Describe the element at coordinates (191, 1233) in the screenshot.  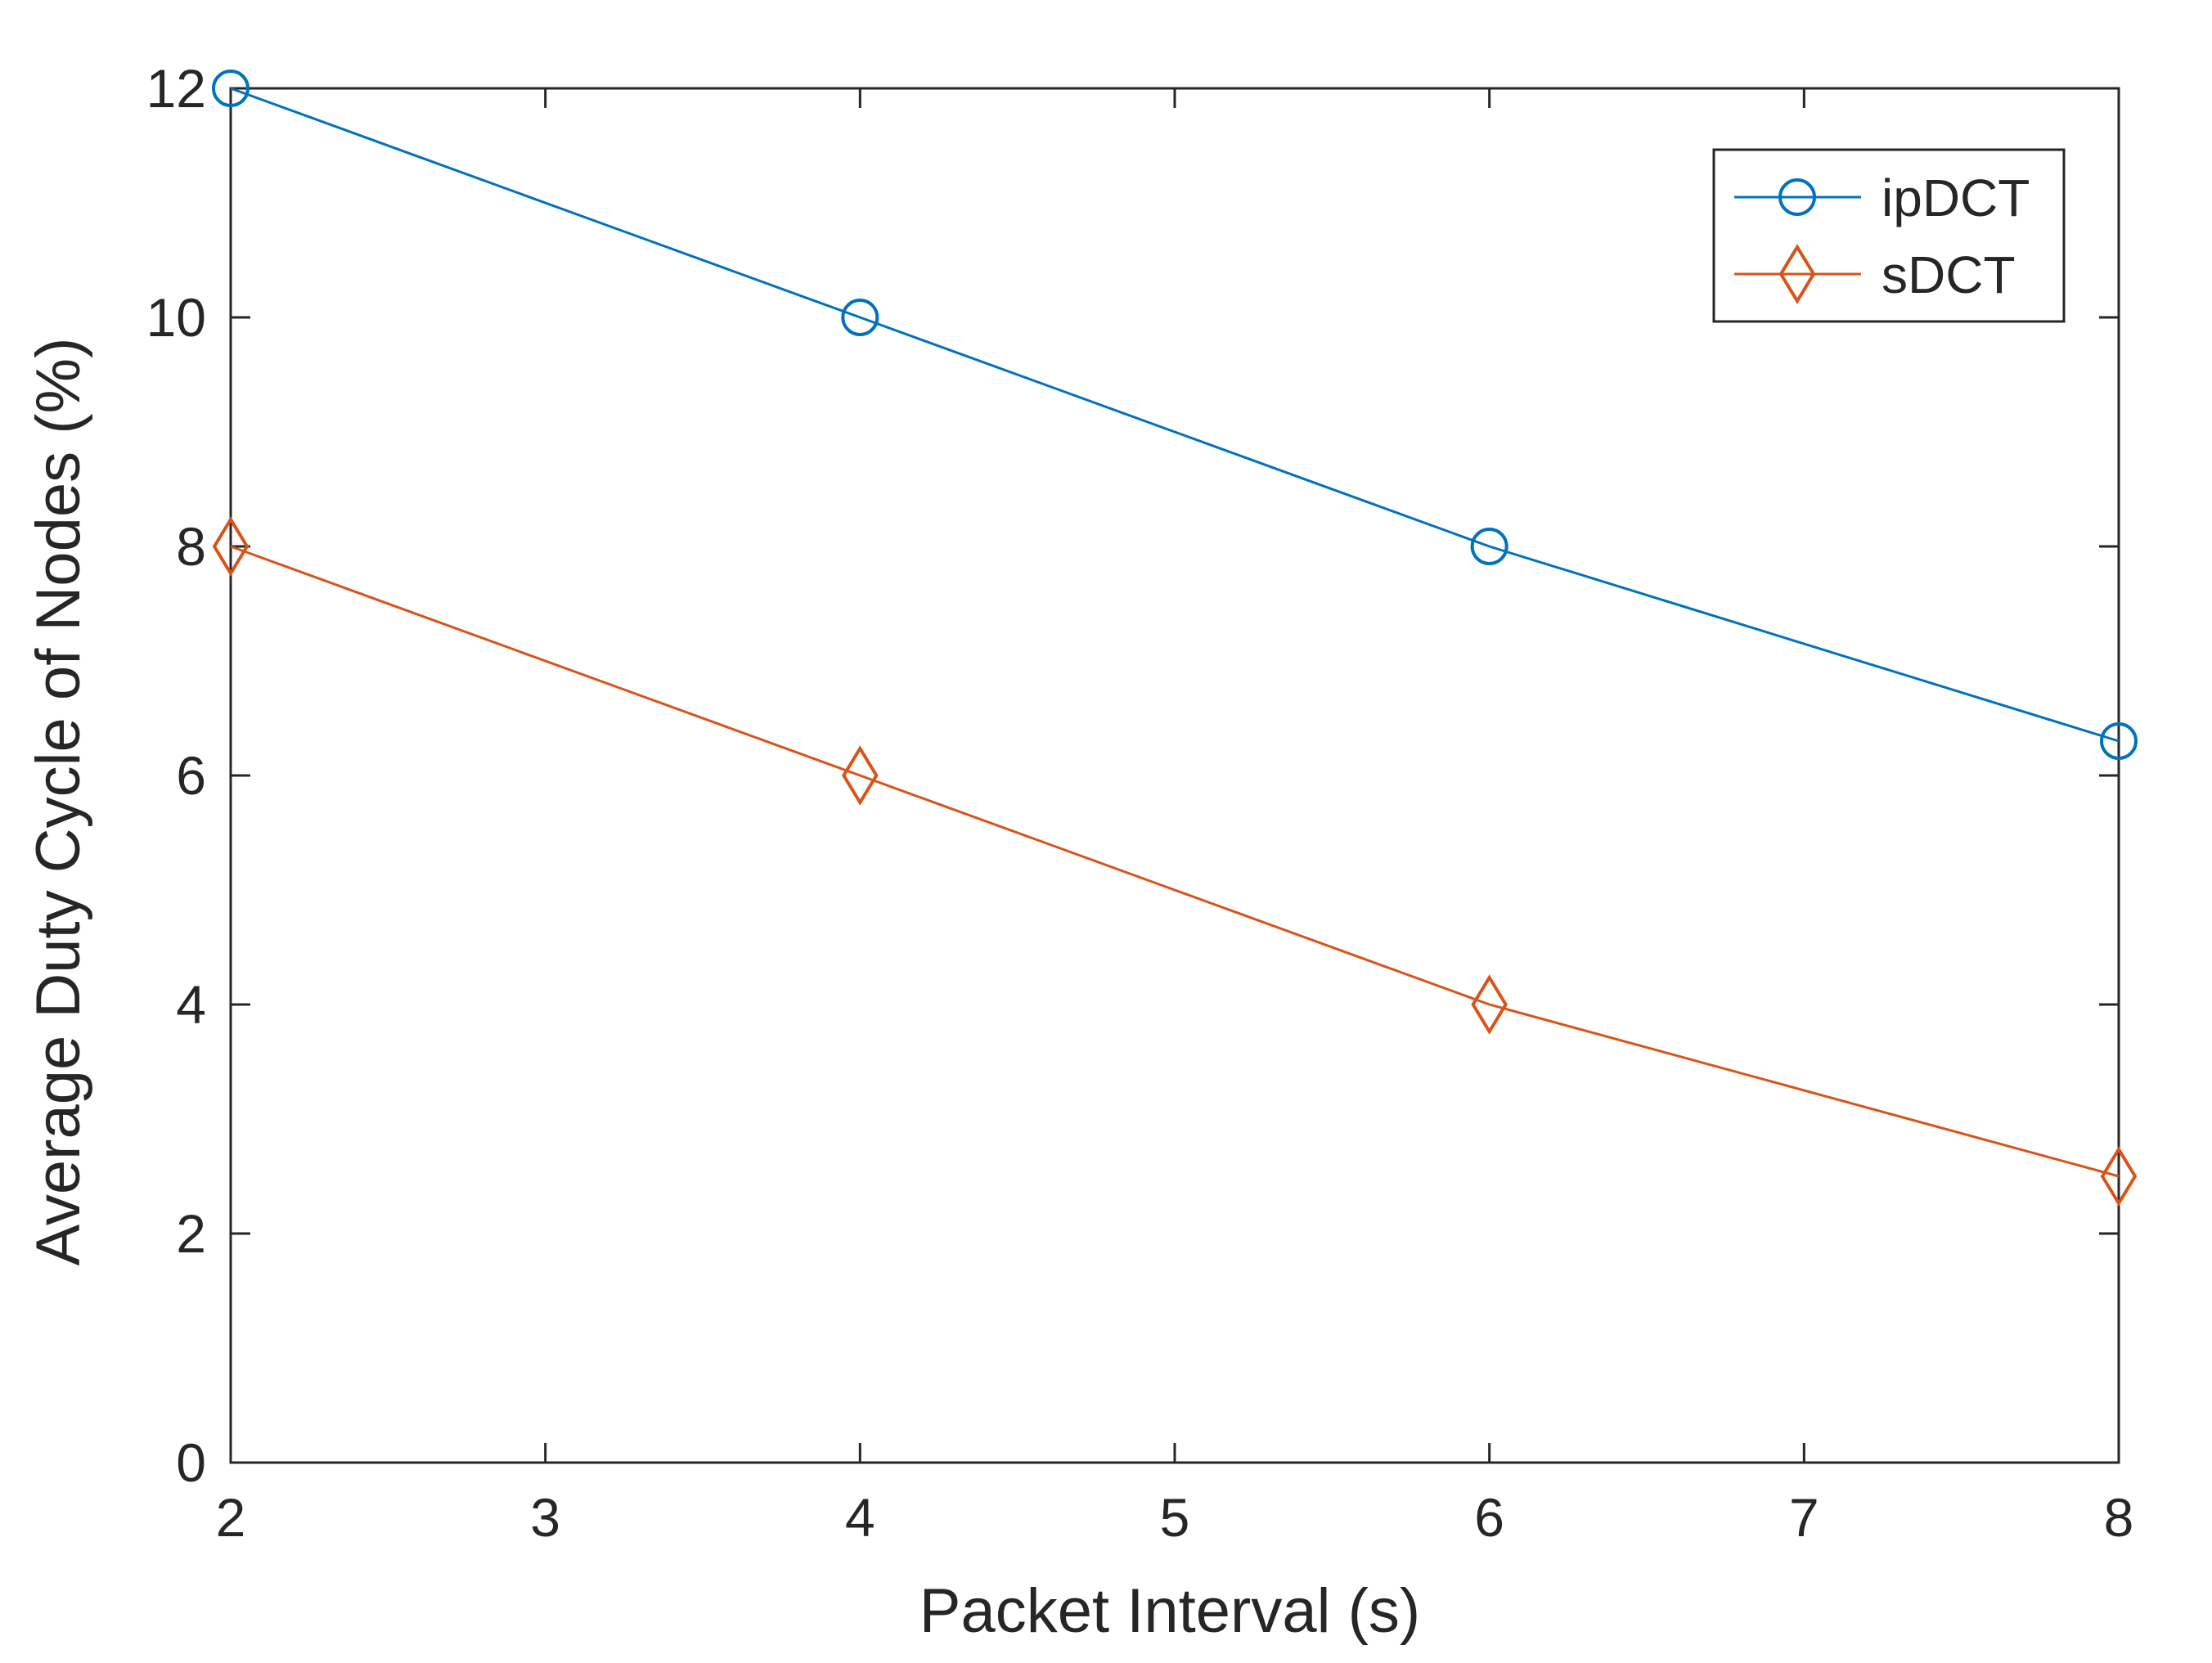
I see `y-tick-label: 2` at that location.